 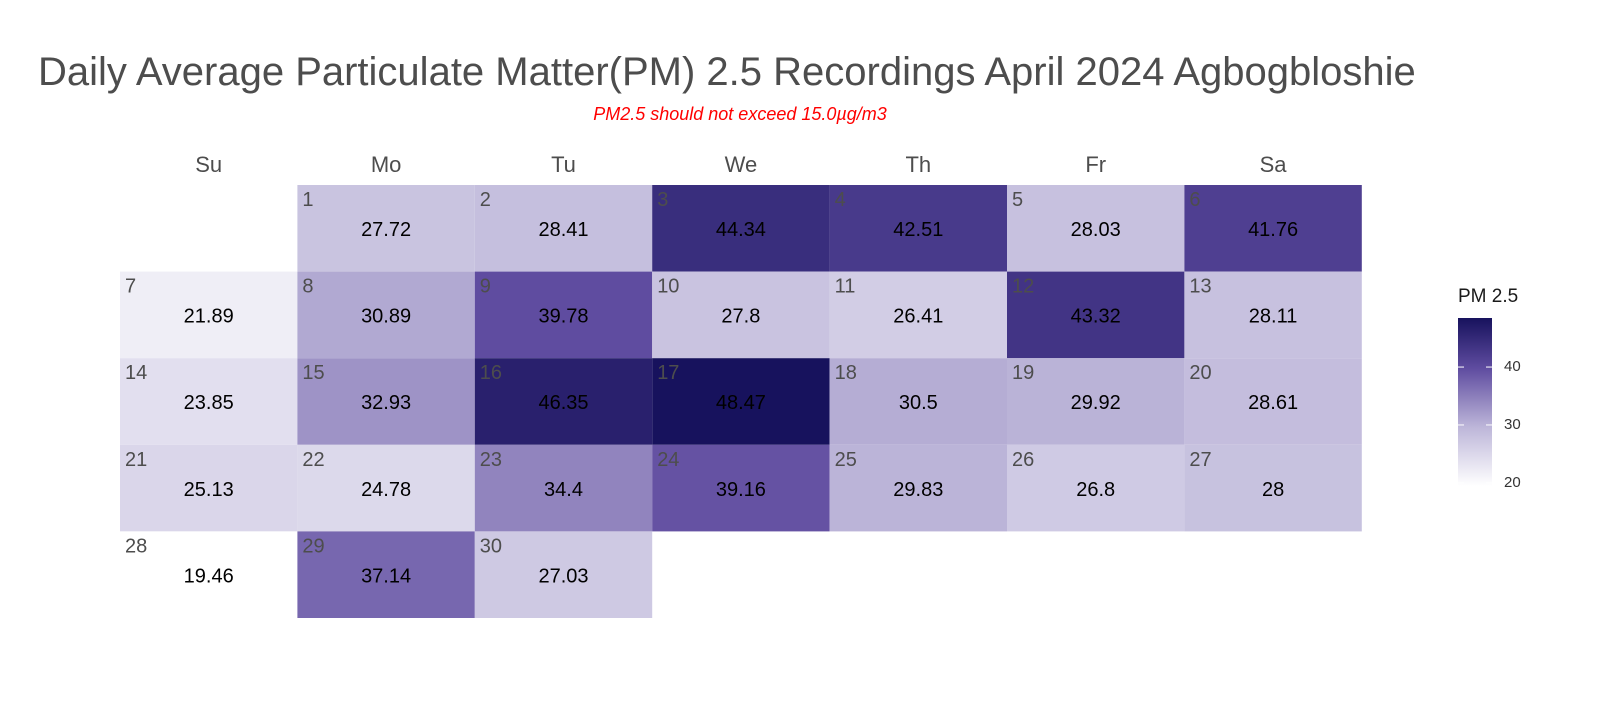 I want to click on day-number: 10, so click(x=668, y=287).